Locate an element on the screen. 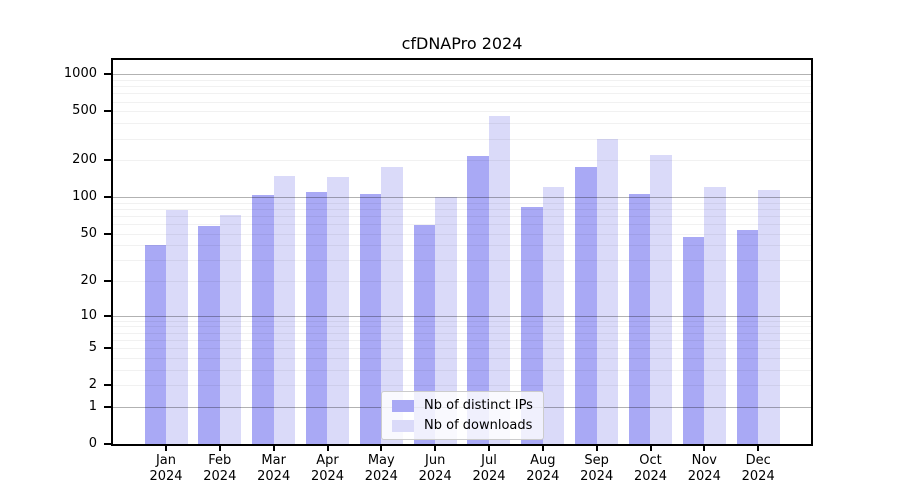 The width and height of the screenshot is (900, 500). y-tick-label: 20 is located at coordinates (88, 281).